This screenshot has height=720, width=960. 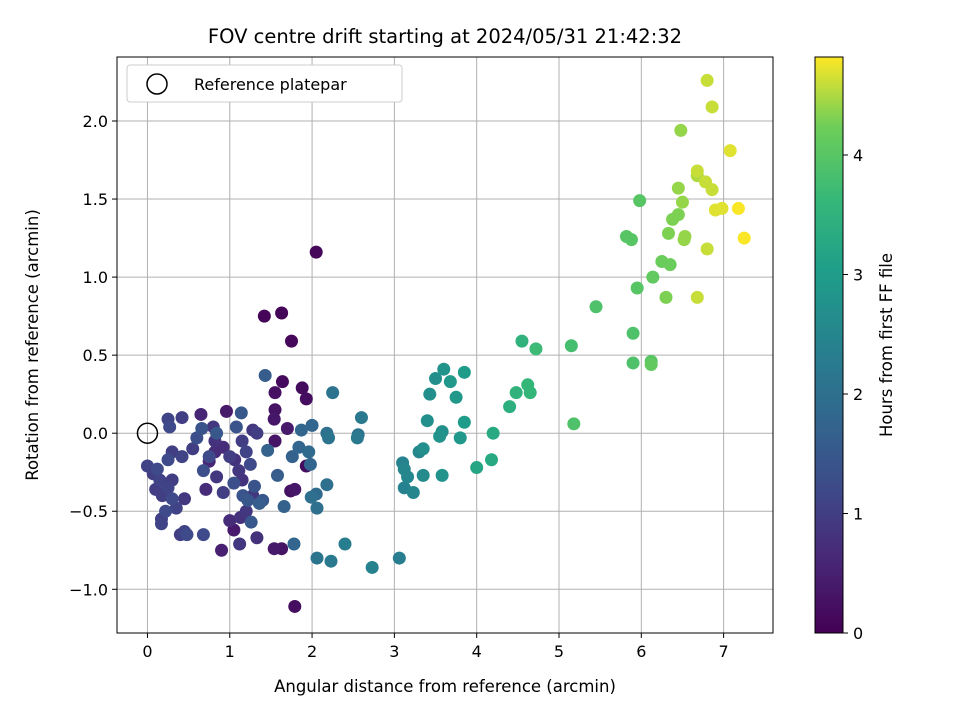 I want to click on colorbar-label: Hours from first FF file, so click(x=886, y=345).